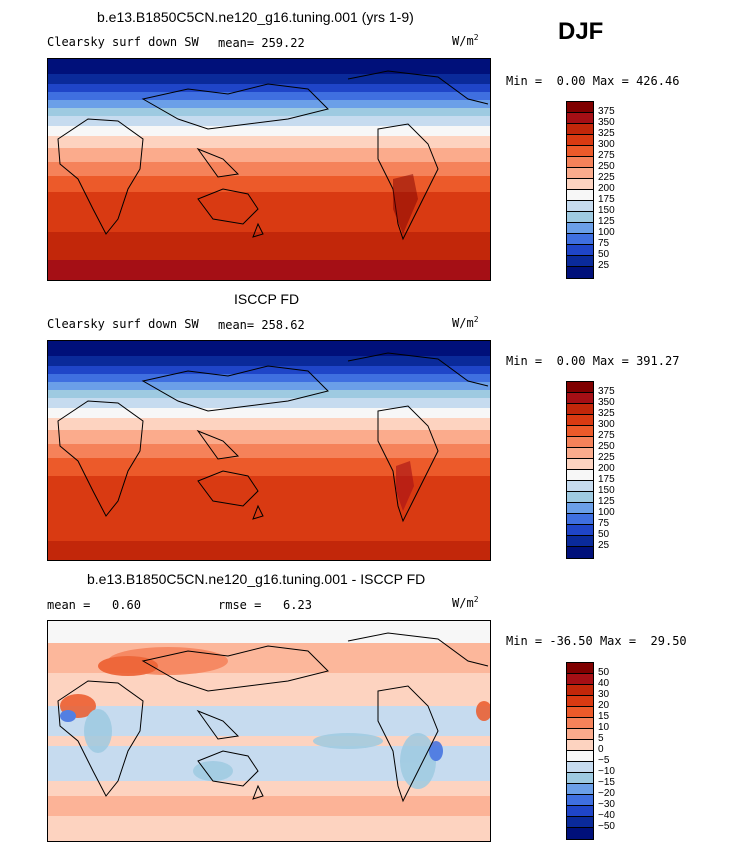  I want to click on panel-3-units: W/m2, so click(465, 602).